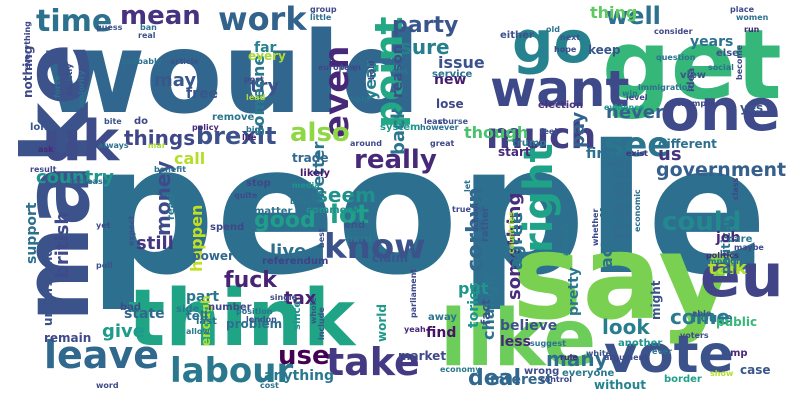 The width and height of the screenshot is (790, 400). Describe the element at coordinates (297, 315) in the screenshot. I see `word-since: since` at that location.